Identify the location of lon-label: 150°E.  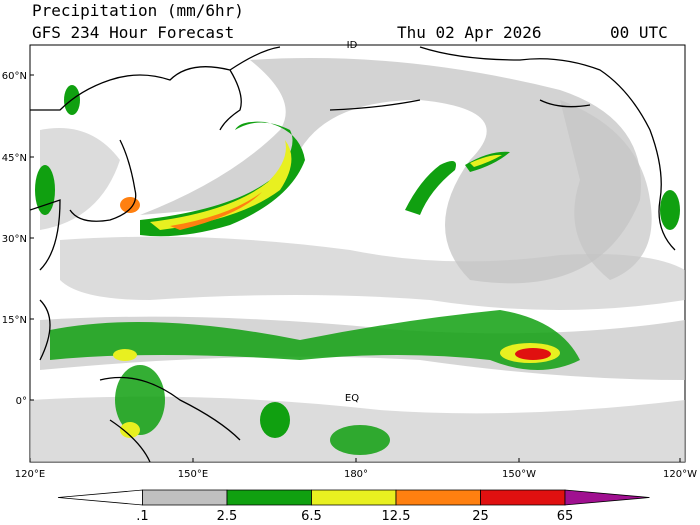
(193, 474).